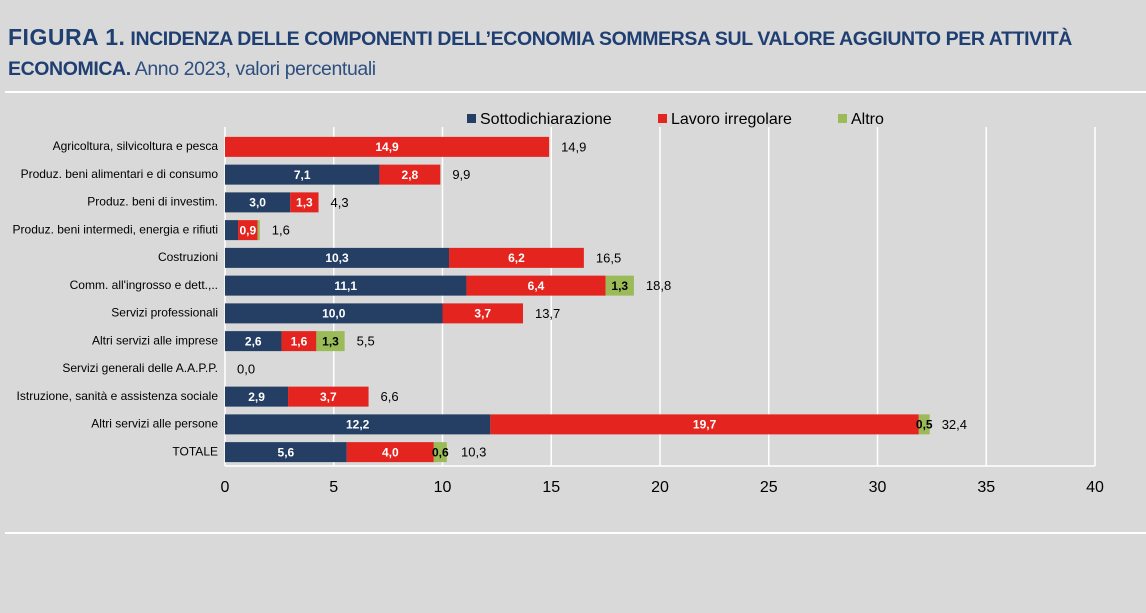 Image resolution: width=1146 pixels, height=613 pixels. Describe the element at coordinates (443, 487) in the screenshot. I see `x-tick-label: 10` at that location.